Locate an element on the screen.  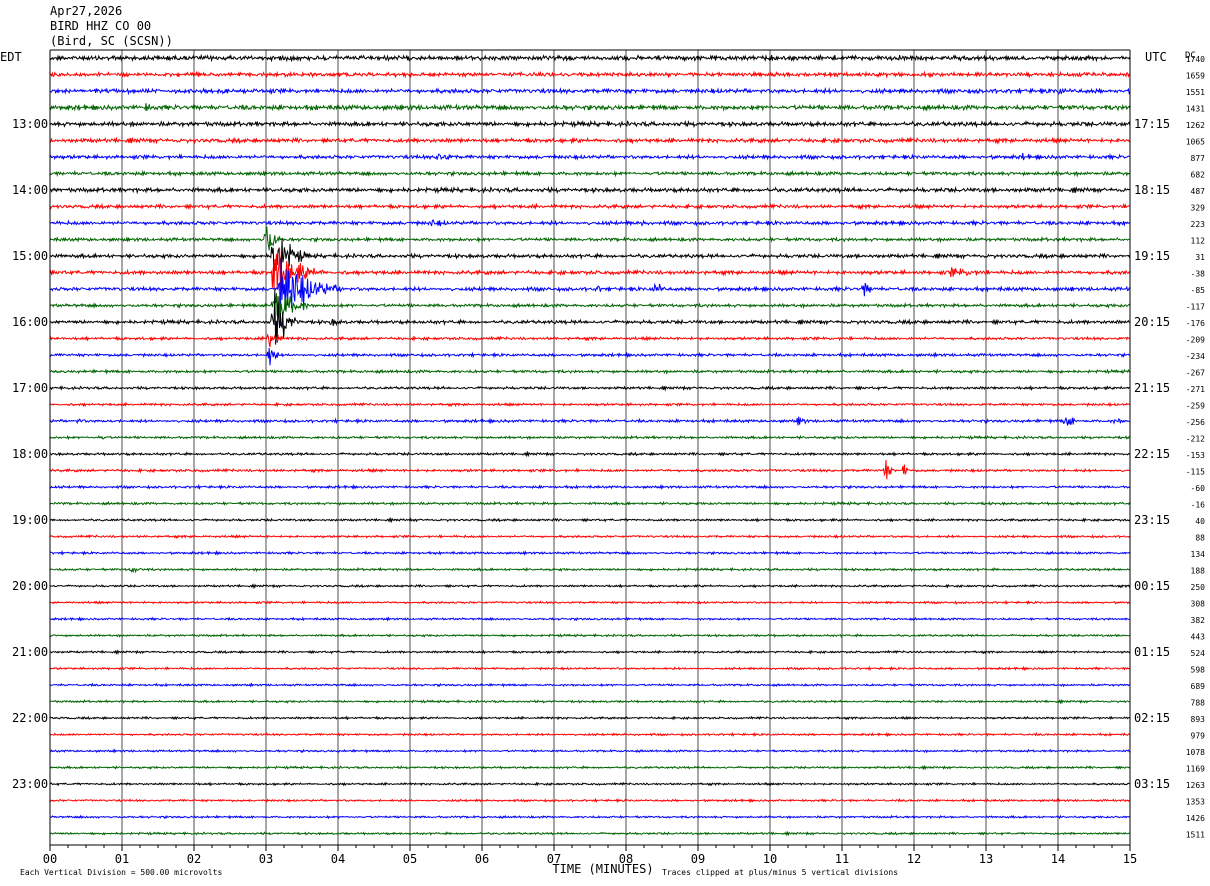
left-hour-label: 19:00 is located at coordinates (30, 520).